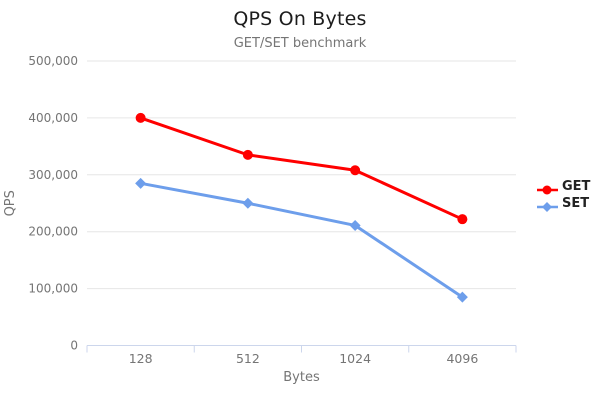 This screenshot has height=400, width=600. Describe the element at coordinates (53, 118) in the screenshot. I see `y-tick-label: 400,000` at that location.